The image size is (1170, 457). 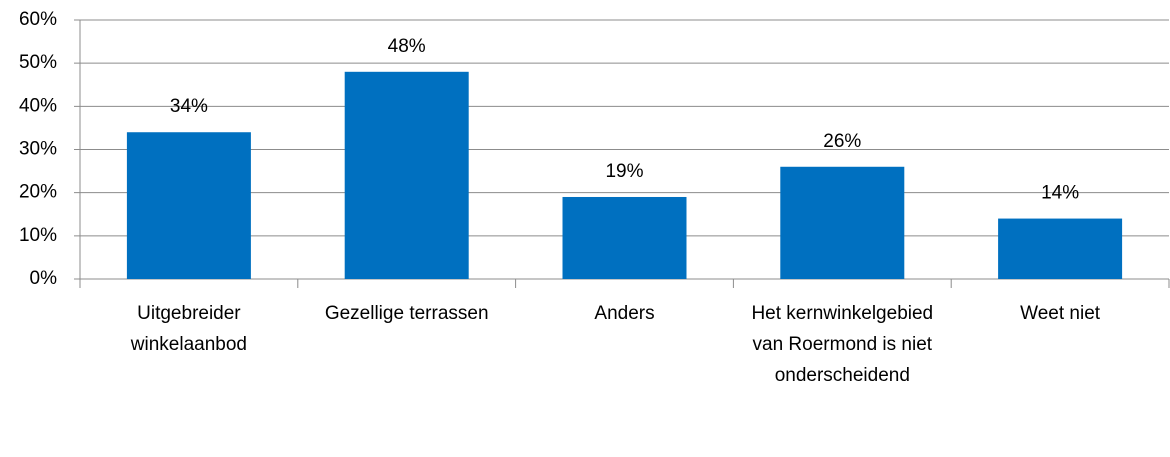 What do you see at coordinates (842, 141) in the screenshot?
I see `data-label: 26%` at bounding box center [842, 141].